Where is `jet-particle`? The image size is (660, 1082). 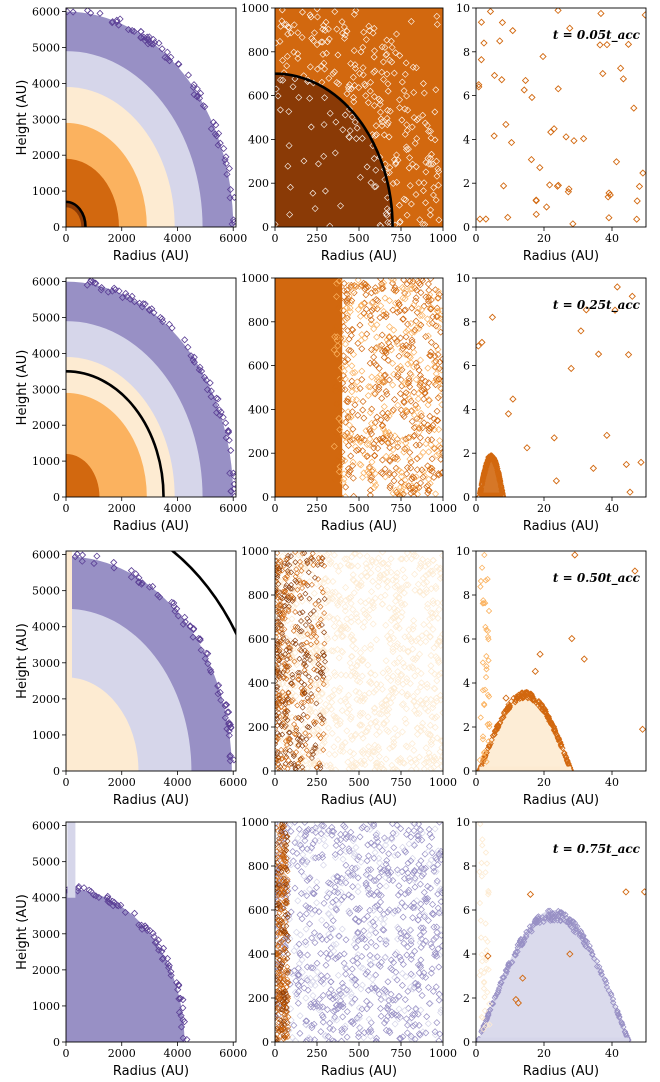
jet-particle is located at coordinates (483, 662).